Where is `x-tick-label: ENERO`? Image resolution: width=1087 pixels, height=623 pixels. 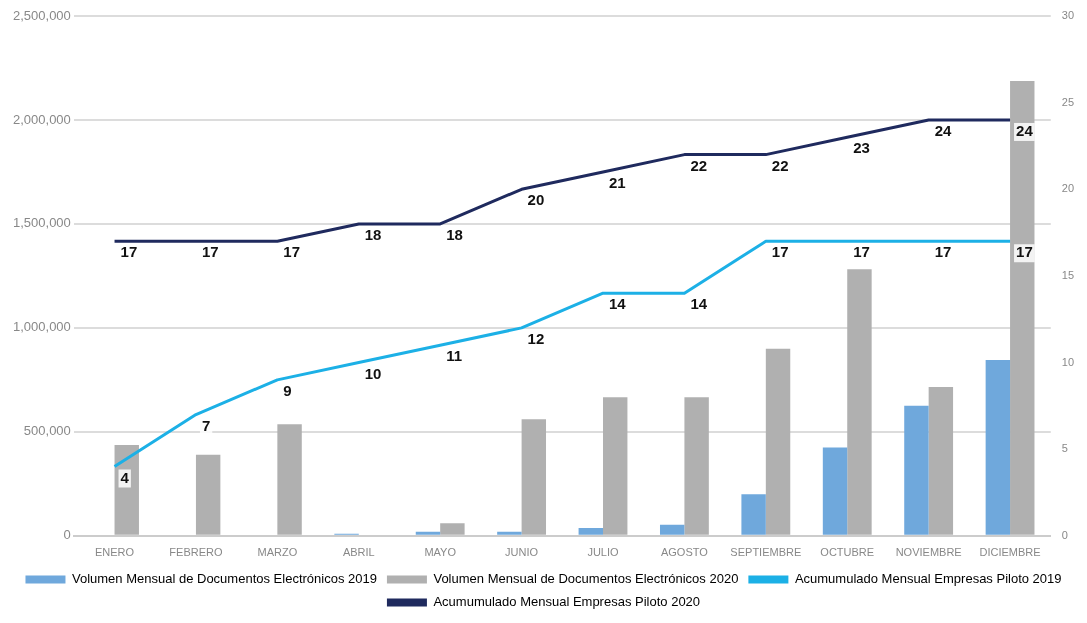 x-tick-label: ENERO is located at coordinates (114, 552).